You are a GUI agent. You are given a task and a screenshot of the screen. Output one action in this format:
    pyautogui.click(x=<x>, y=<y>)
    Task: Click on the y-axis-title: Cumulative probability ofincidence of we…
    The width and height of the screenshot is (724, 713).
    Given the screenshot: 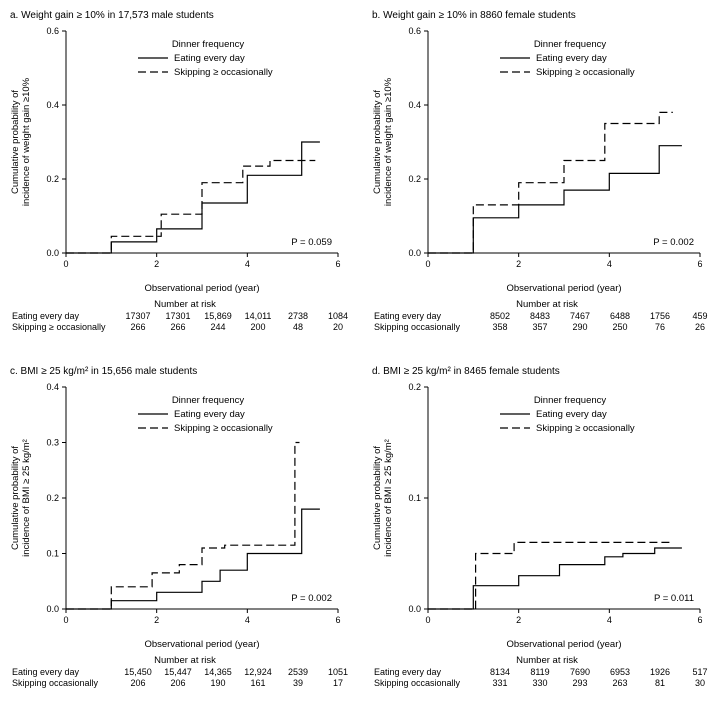 What is the action you would take?
    pyautogui.click(x=383, y=141)
    